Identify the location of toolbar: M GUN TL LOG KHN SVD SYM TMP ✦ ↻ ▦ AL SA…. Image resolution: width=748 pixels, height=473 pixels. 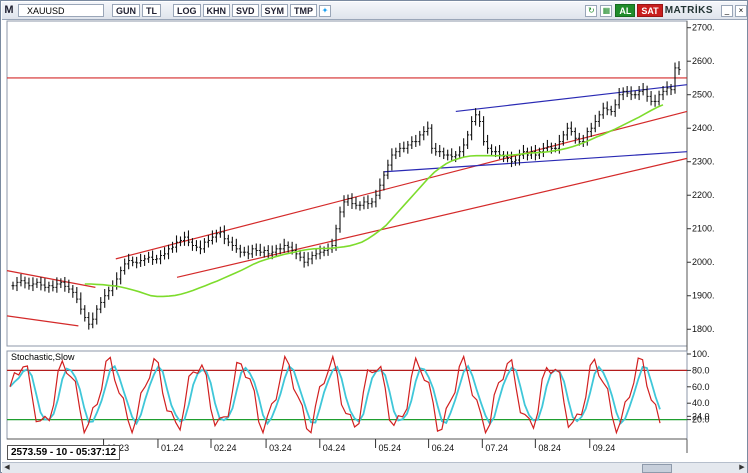
(374, 11).